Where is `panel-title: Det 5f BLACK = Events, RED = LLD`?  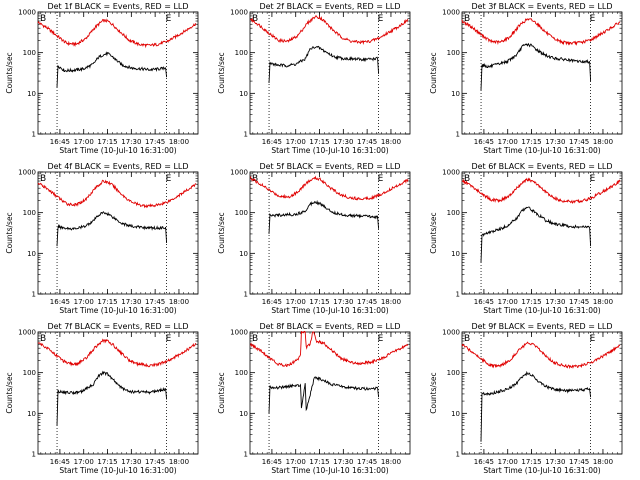
panel-title: Det 5f BLACK = Events, RED = LLD is located at coordinates (329, 166).